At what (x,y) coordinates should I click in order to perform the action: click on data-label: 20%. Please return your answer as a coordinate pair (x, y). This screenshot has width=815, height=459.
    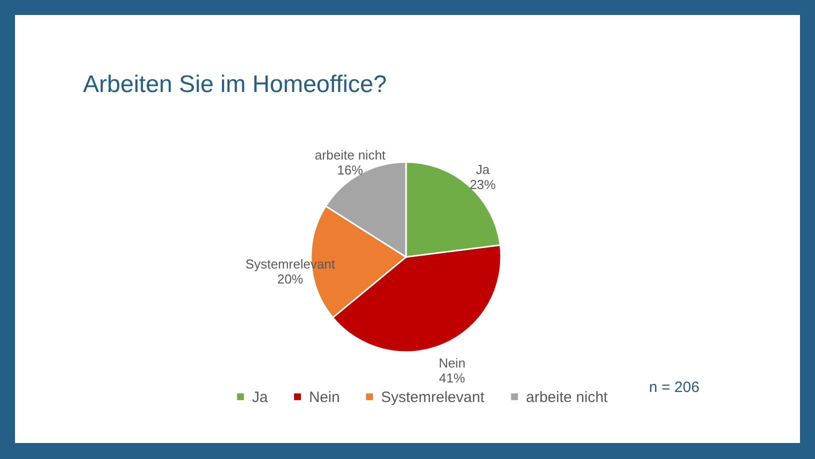
    Looking at the image, I should click on (290, 278).